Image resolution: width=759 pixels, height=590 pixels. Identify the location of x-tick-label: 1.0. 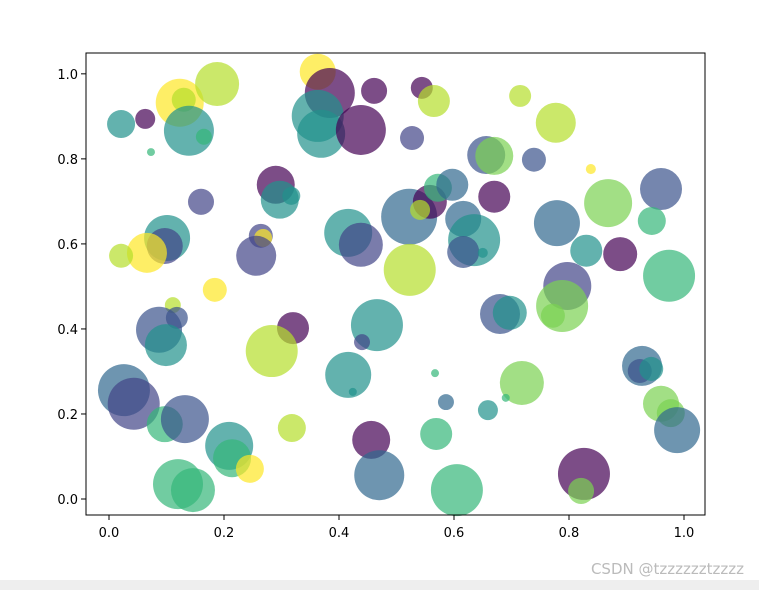
(684, 533).